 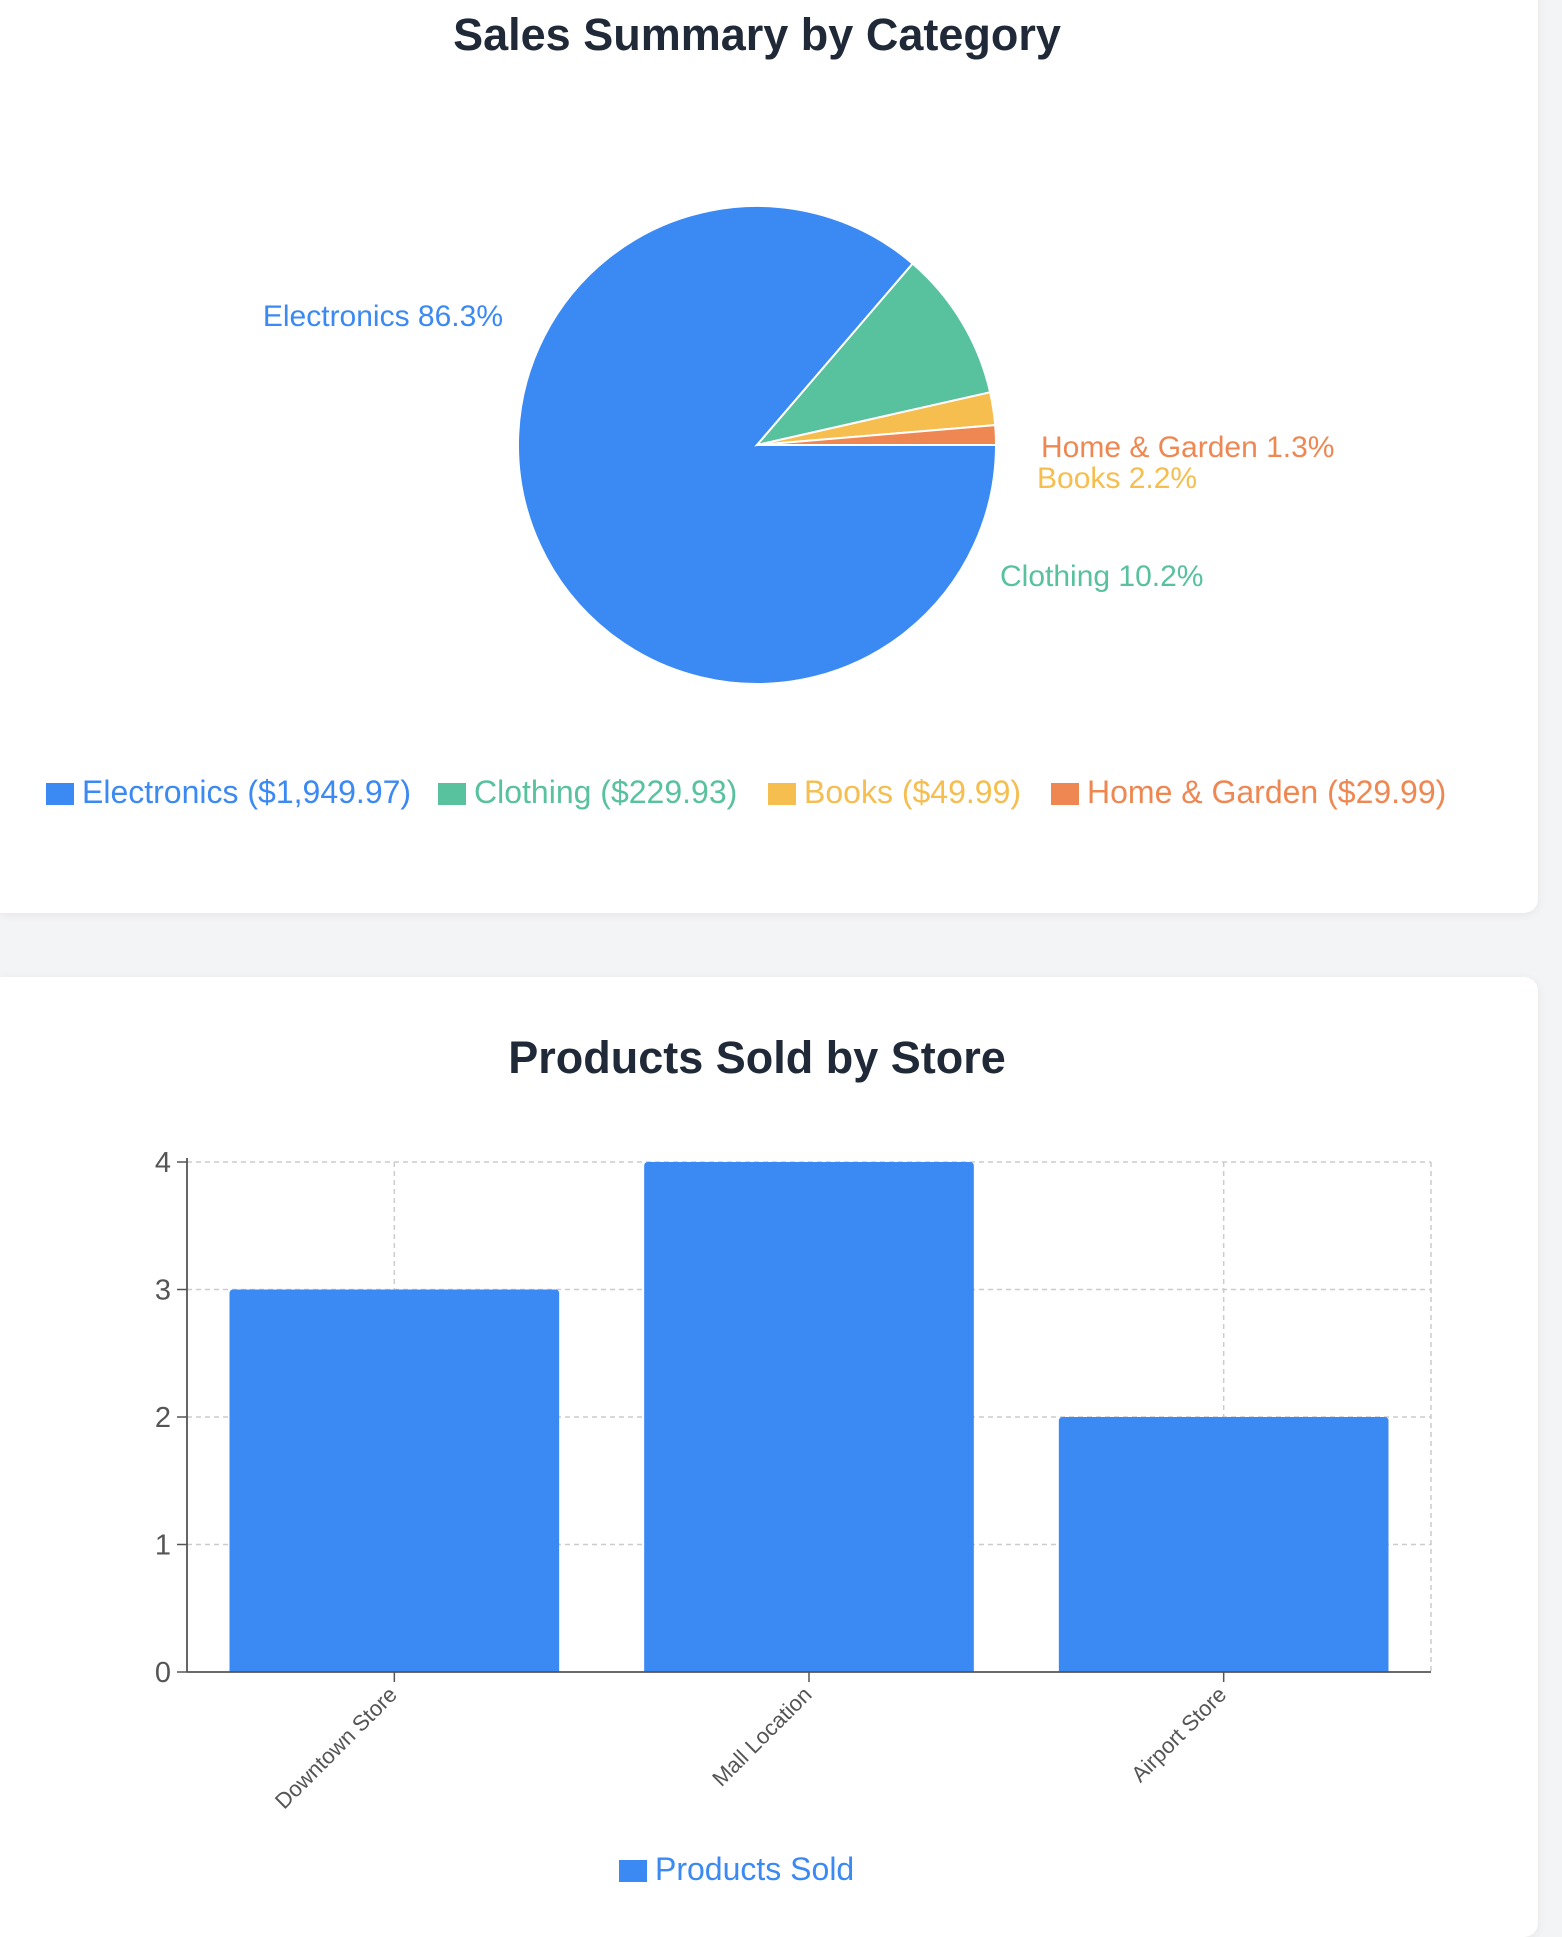 I want to click on pie-slice-electronics, so click(x=757, y=445).